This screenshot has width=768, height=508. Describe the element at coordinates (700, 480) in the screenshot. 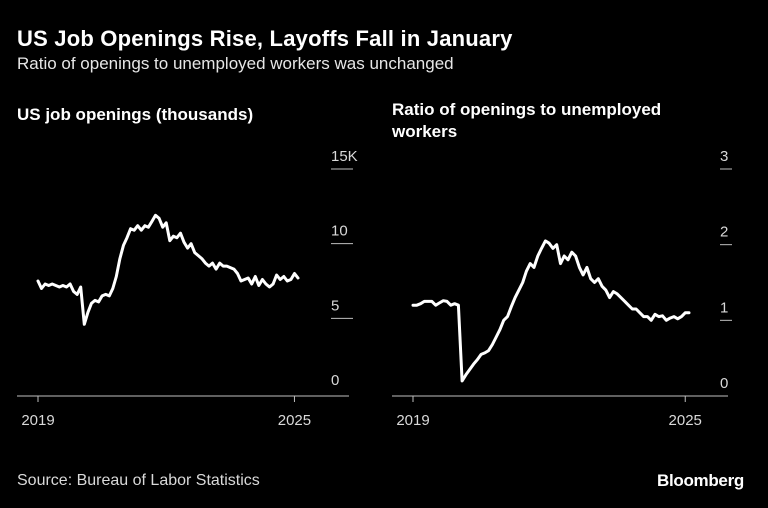

I see `bloomberg-logo: Bloomberg` at that location.